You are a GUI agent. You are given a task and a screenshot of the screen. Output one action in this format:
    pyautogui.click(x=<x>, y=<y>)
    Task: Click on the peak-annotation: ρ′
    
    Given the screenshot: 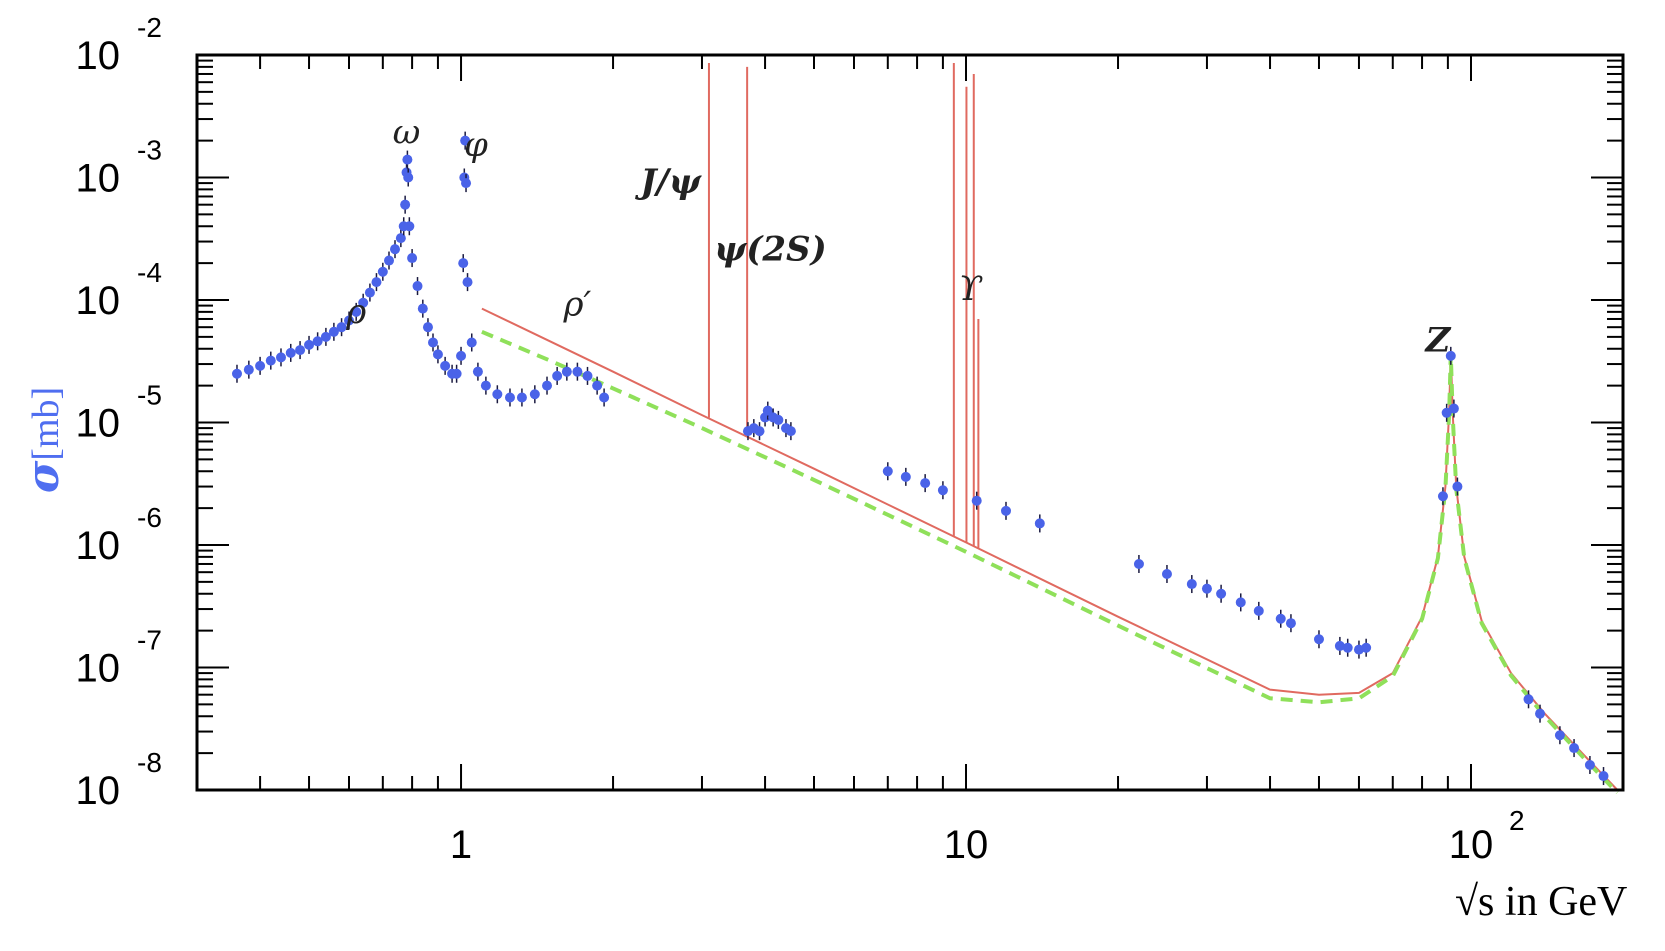 What is the action you would take?
    pyautogui.click(x=577, y=304)
    